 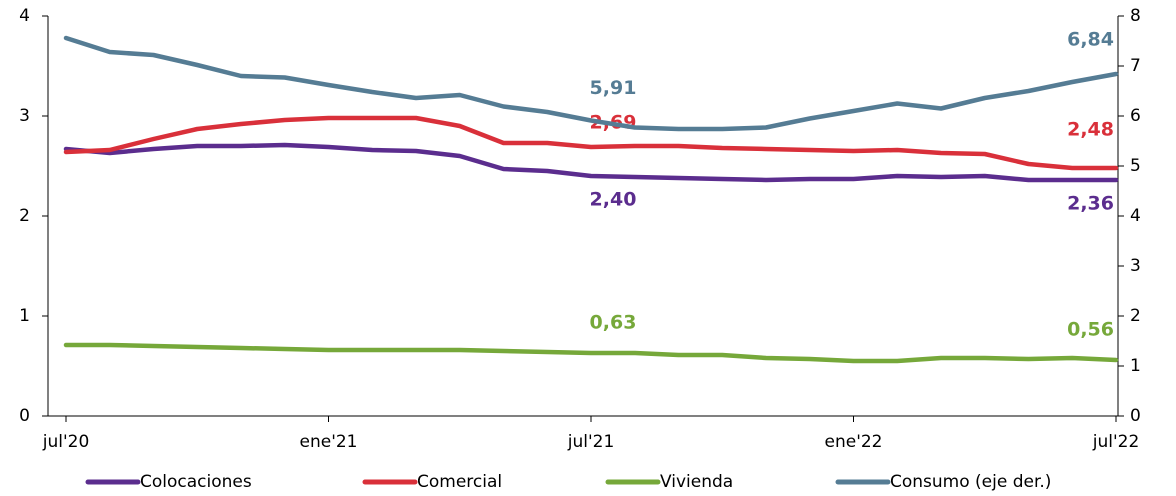 I want to click on legend-label: Comercial, so click(x=459, y=482).